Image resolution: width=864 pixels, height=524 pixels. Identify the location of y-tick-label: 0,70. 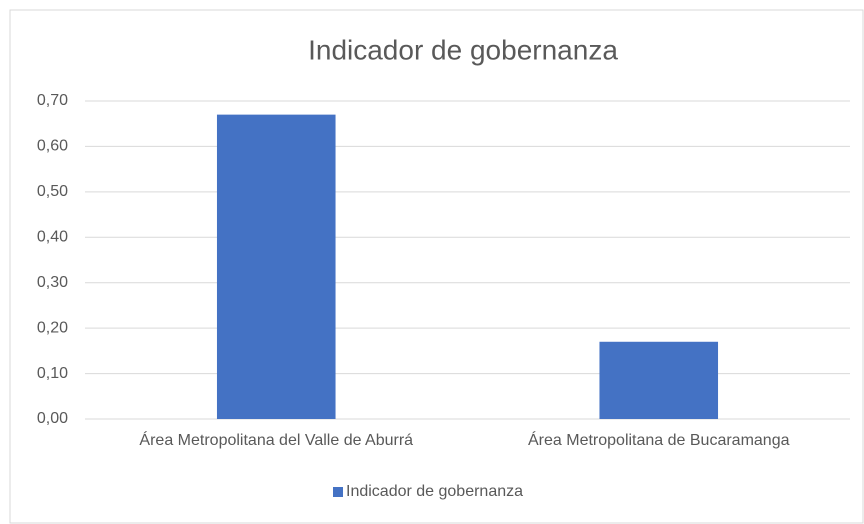
(52, 100).